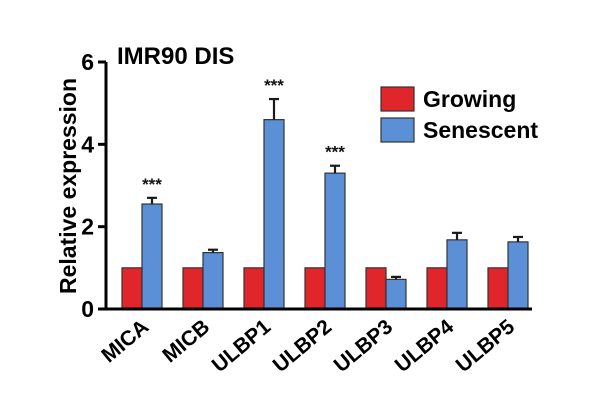 The width and height of the screenshot is (613, 403). What do you see at coordinates (213, 281) in the screenshot?
I see `bar-senescent-micb` at bounding box center [213, 281].